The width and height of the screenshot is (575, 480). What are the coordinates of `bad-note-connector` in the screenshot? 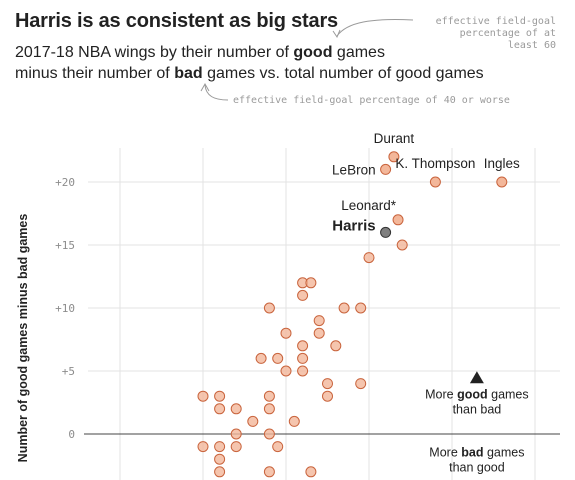 It's located at (216, 92).